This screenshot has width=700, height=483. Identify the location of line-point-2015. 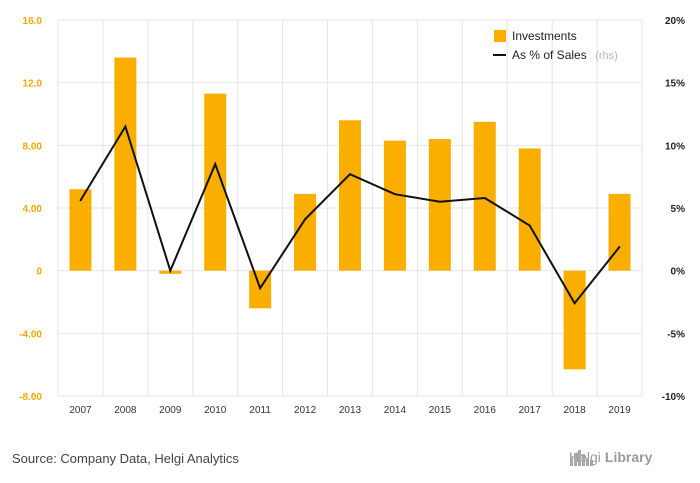
(440, 201).